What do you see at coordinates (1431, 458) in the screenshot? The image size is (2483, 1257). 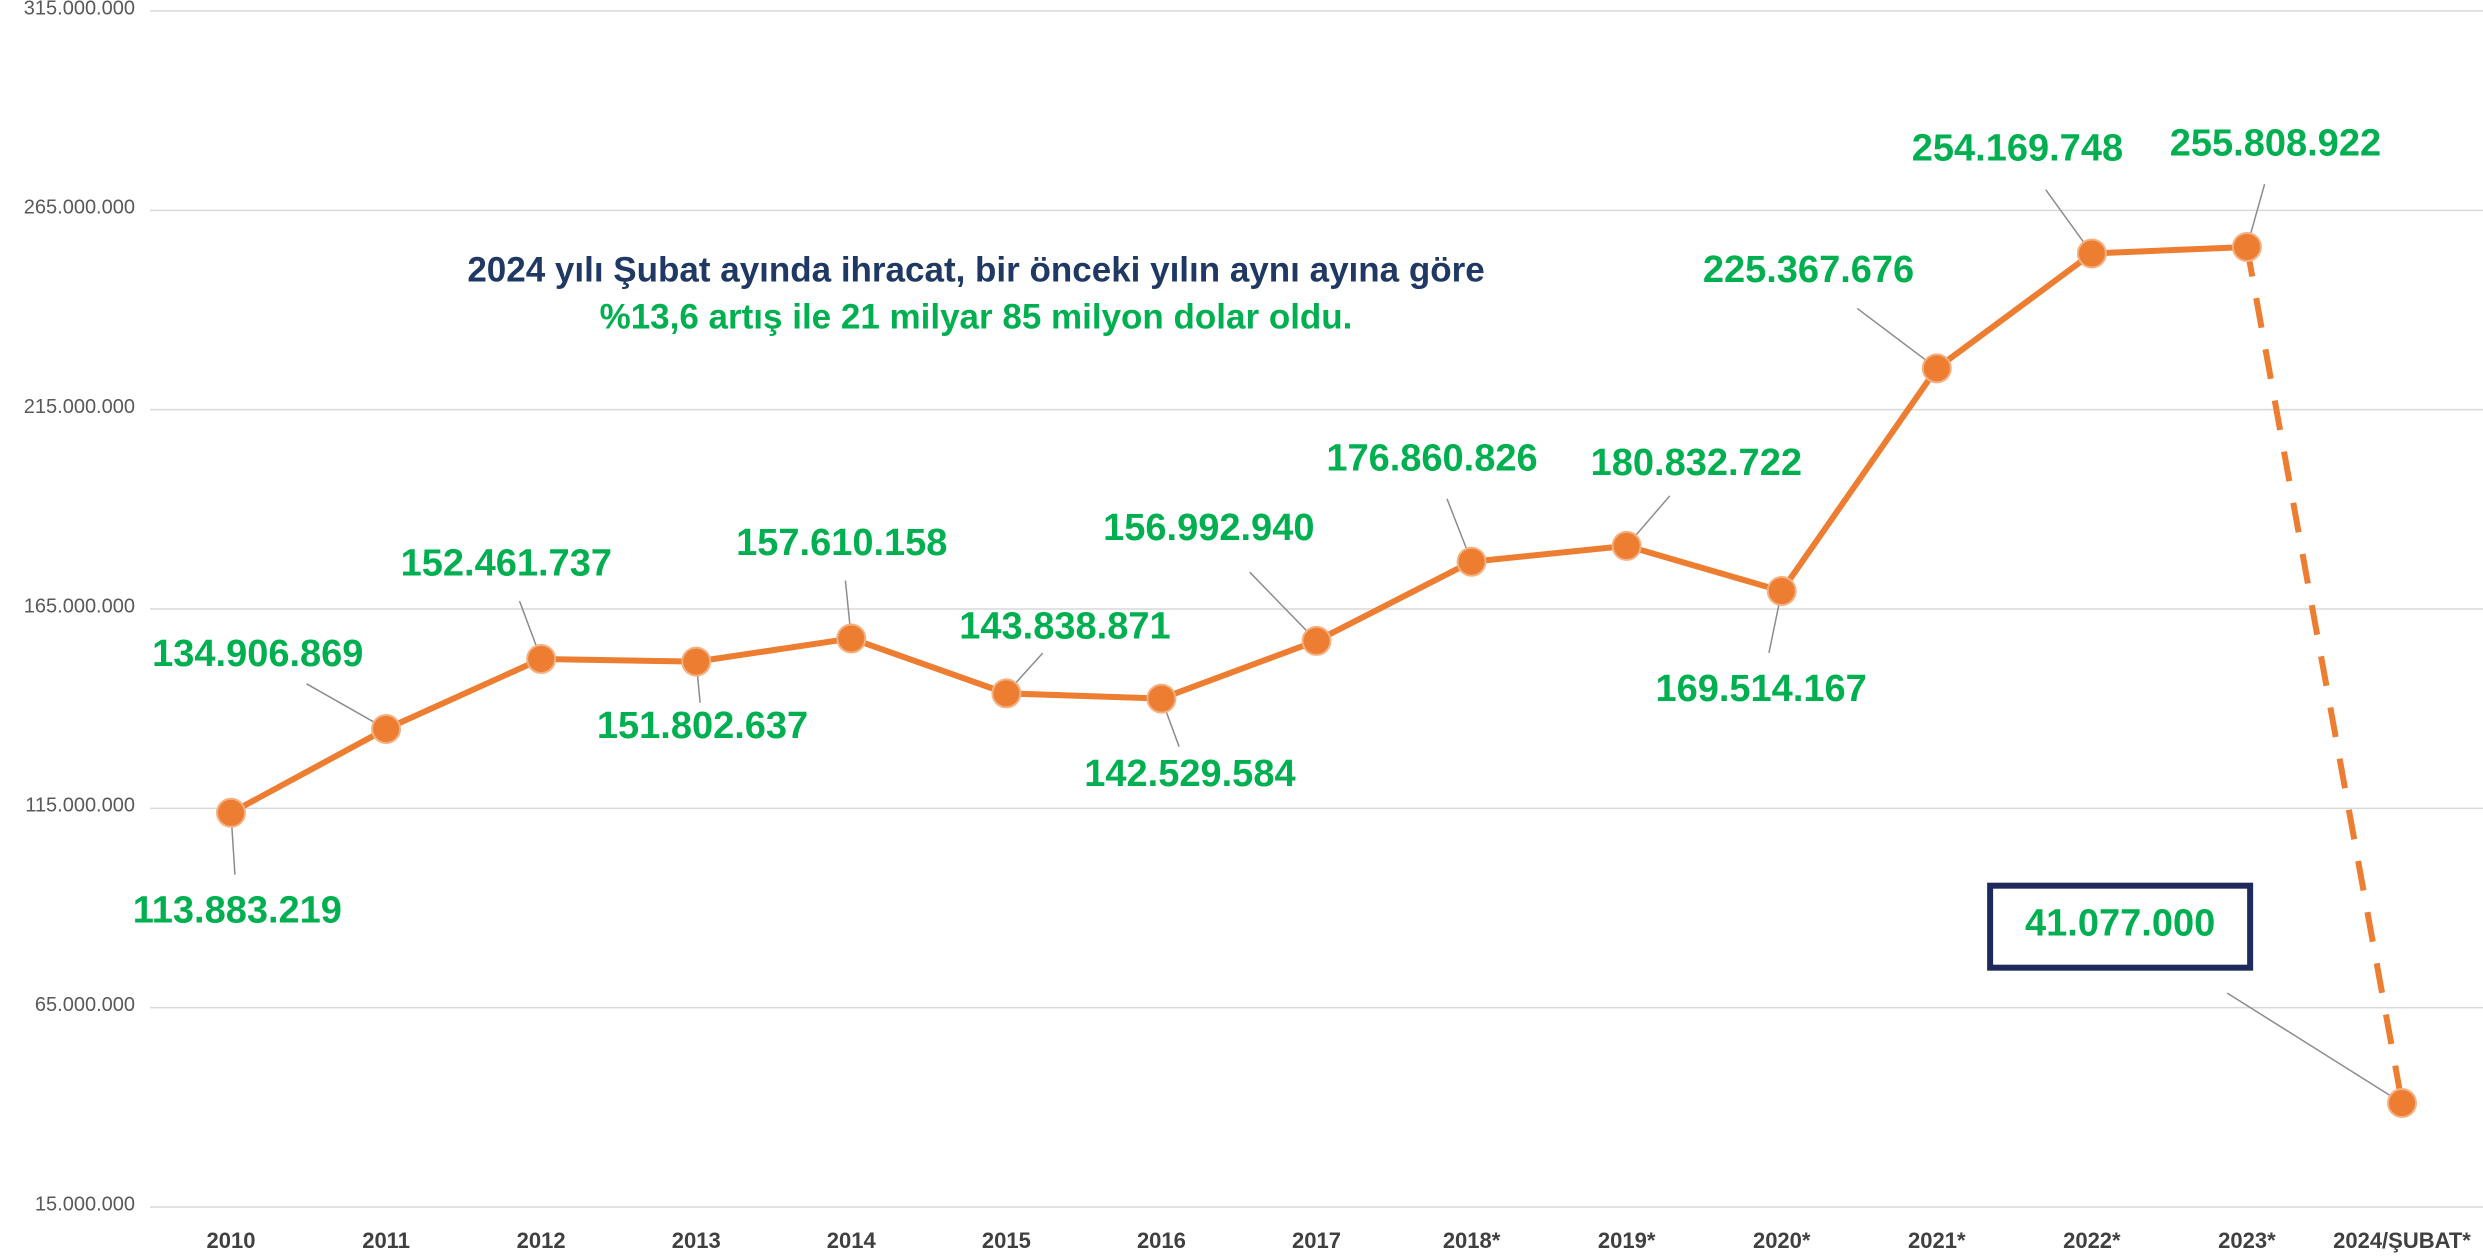 I see `data-label: 176.860.826` at bounding box center [1431, 458].